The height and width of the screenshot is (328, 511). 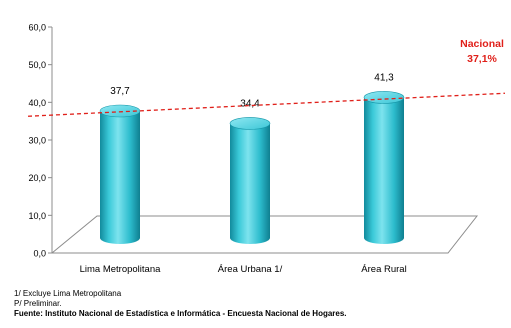 I want to click on data-label: 37,7, so click(x=120, y=91).